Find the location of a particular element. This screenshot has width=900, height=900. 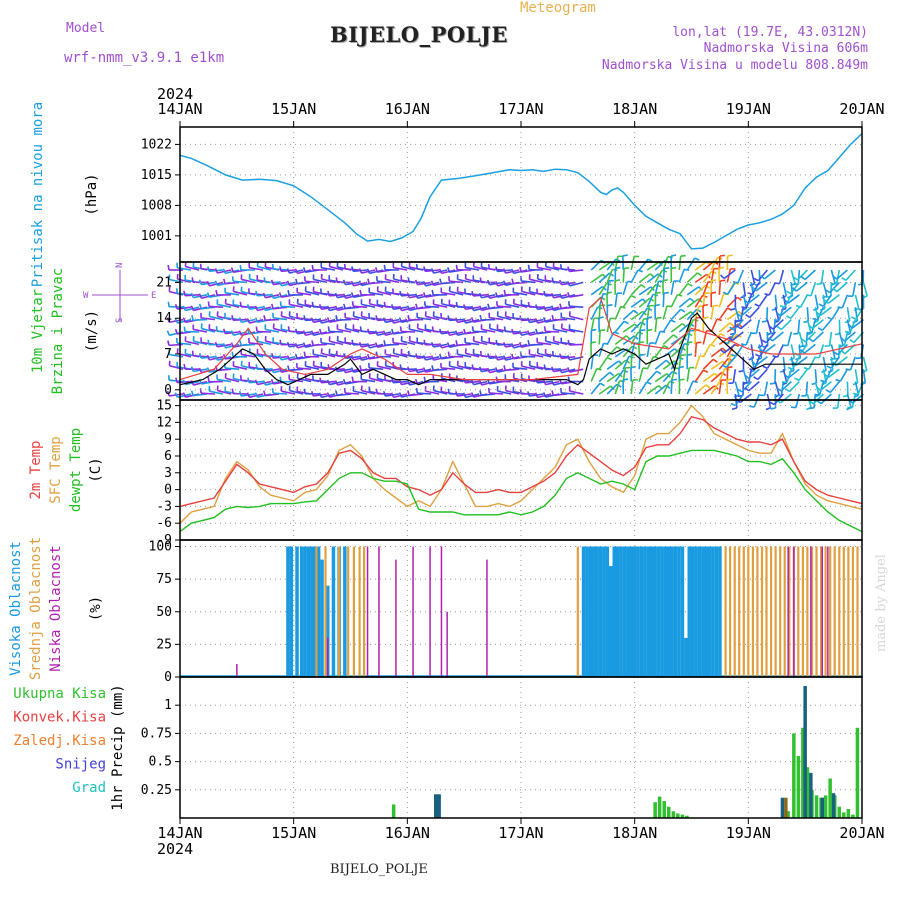

y-tick-label: 14 is located at coordinates (164, 318).